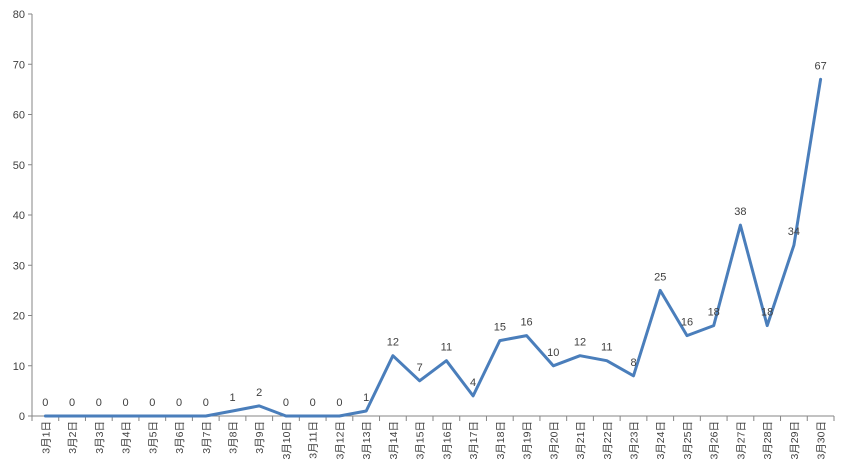 The height and width of the screenshot is (475, 850). What do you see at coordinates (660, 277) in the screenshot?
I see `data-label: 25` at bounding box center [660, 277].